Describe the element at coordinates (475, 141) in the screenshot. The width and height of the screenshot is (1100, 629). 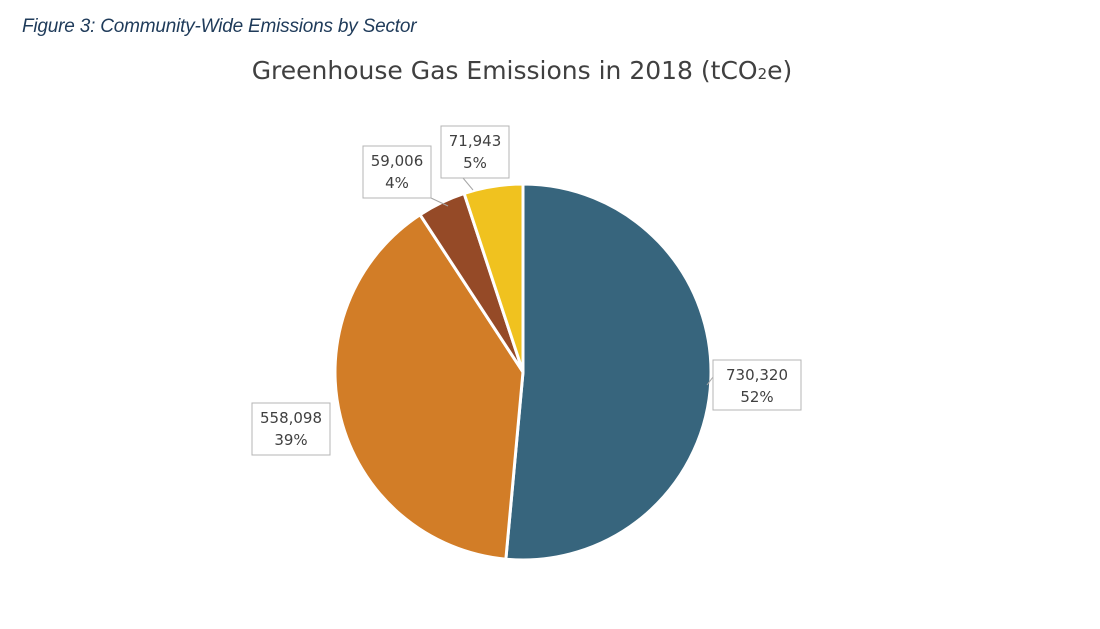
I see `data-label-value: 71,943` at that location.